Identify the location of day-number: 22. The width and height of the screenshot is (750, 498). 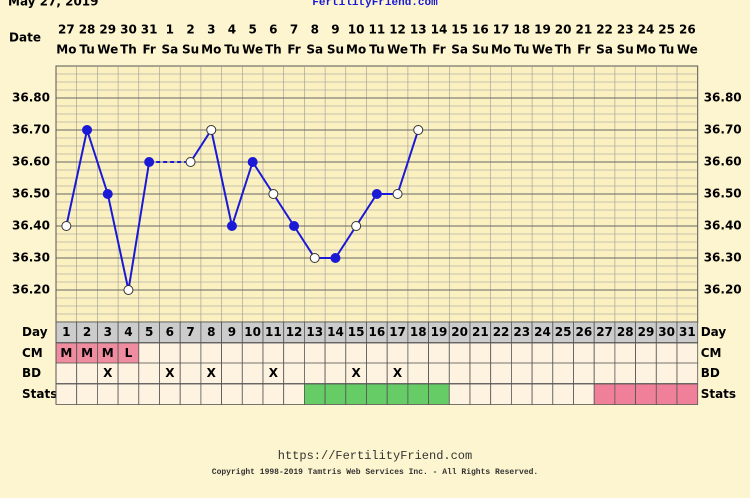
(501, 332).